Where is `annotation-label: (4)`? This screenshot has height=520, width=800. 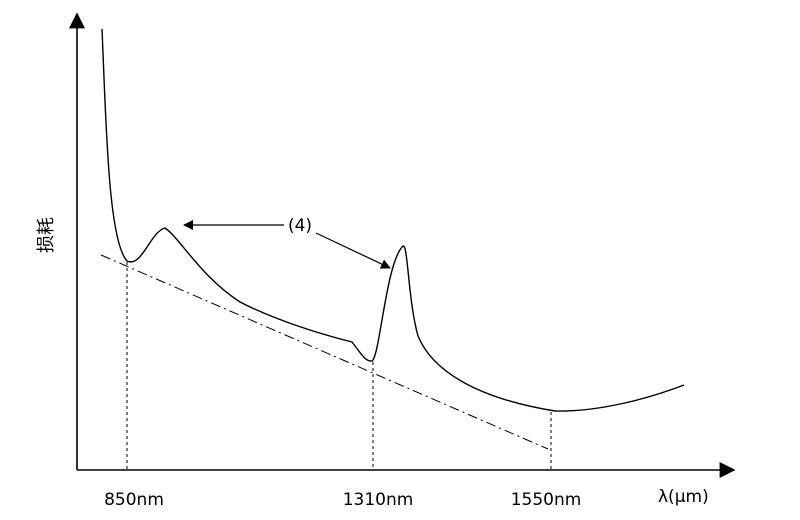 annotation-label: (4) is located at coordinates (300, 226).